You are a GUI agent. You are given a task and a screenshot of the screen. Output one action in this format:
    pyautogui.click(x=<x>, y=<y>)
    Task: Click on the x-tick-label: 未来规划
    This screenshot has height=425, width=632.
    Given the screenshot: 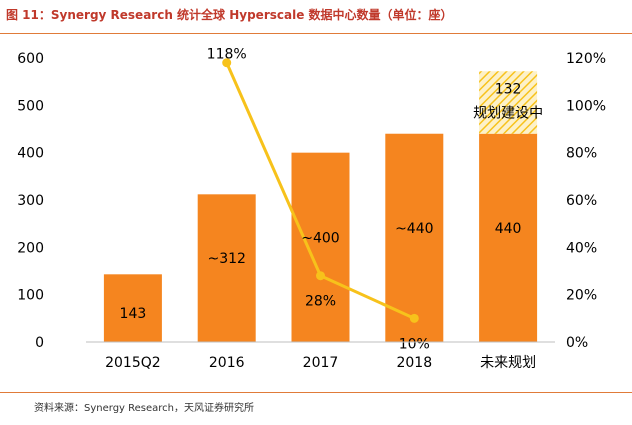 What is the action you would take?
    pyautogui.click(x=508, y=363)
    